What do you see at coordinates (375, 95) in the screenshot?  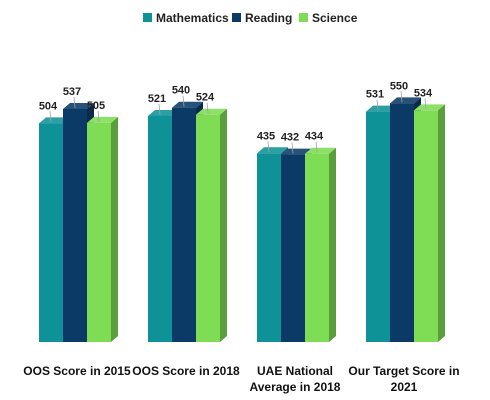 I see `data-label-mathematics-3: 531` at bounding box center [375, 95].